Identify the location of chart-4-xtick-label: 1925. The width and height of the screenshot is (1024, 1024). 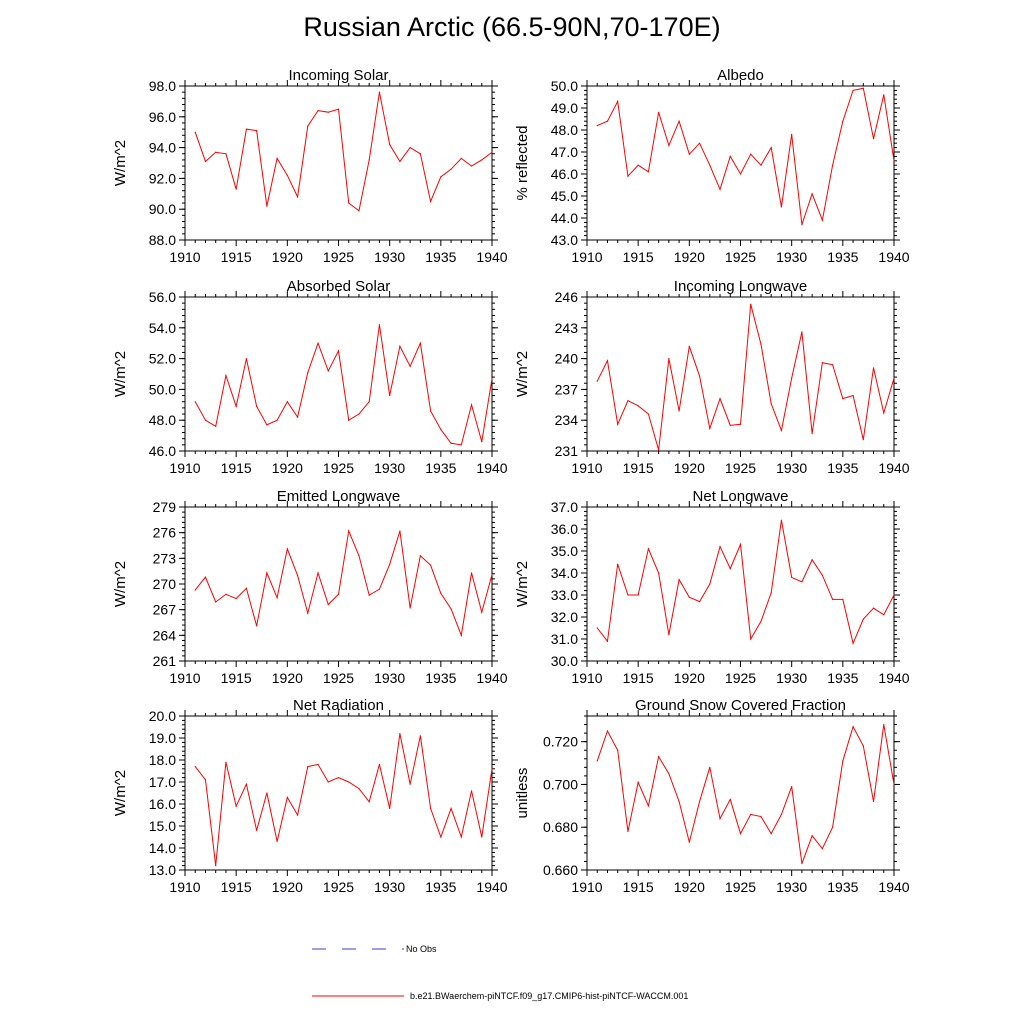
(338, 678).